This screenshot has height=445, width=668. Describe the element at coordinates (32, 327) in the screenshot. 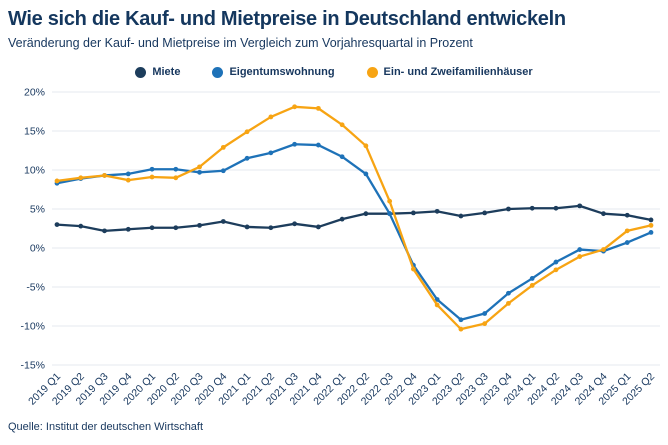

I see `y-tick-label: -10%` at that location.